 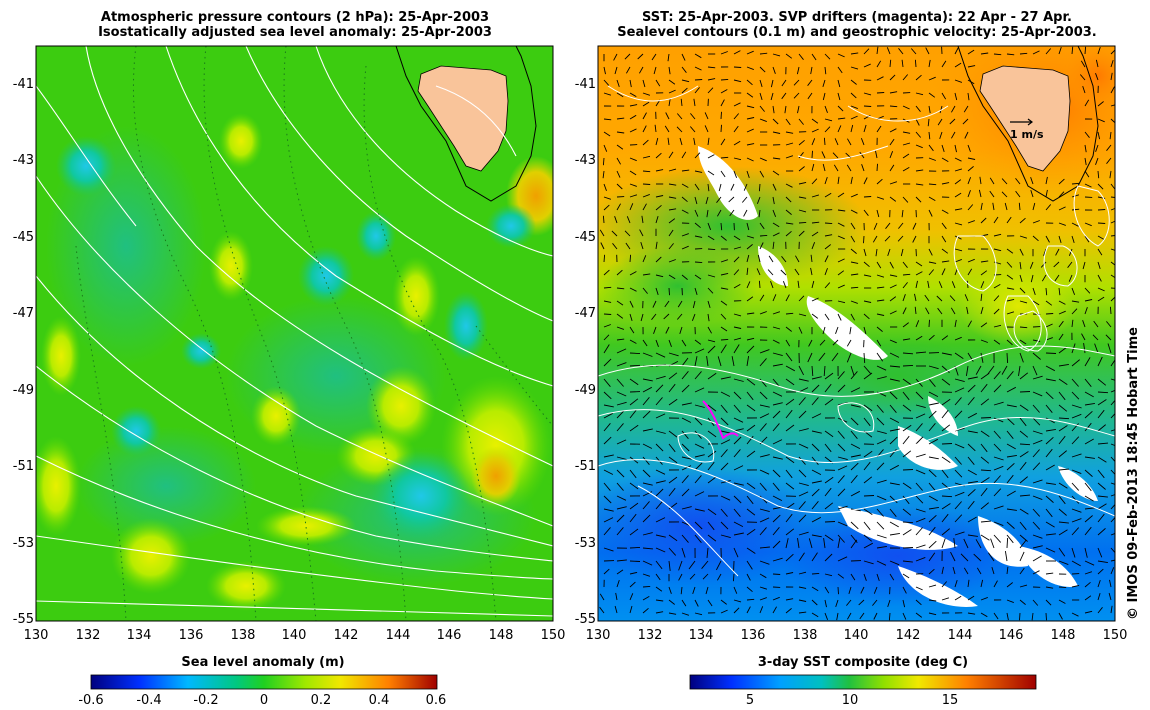 I want to click on left-y-tick: -53, so click(x=23, y=543).